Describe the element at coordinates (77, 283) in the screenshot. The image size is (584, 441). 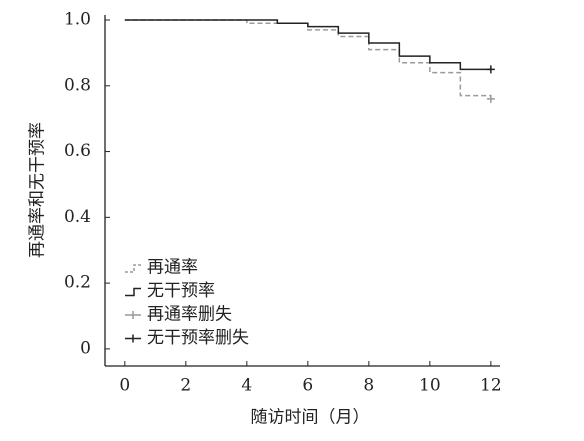
I see `y-tick-label: 0.2` at that location.